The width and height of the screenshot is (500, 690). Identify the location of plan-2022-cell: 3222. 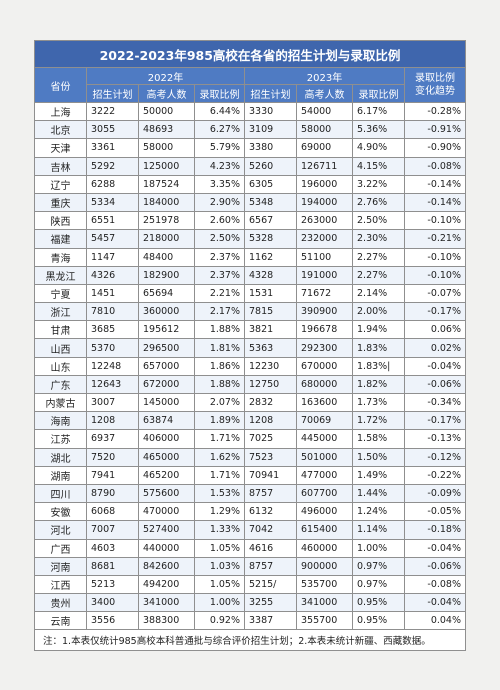
(112, 111).